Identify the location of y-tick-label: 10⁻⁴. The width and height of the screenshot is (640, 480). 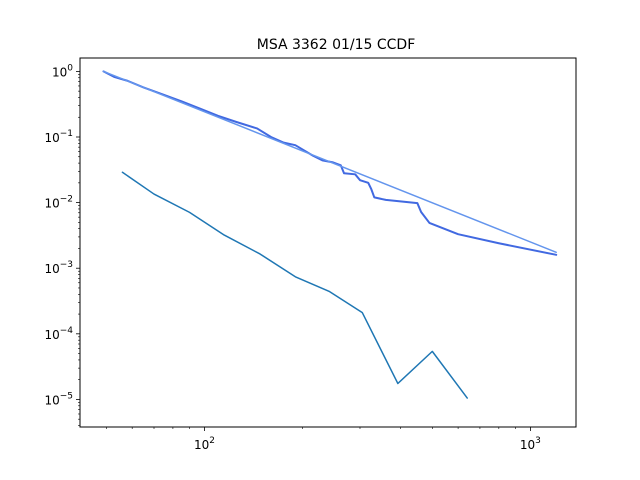
(58, 334).